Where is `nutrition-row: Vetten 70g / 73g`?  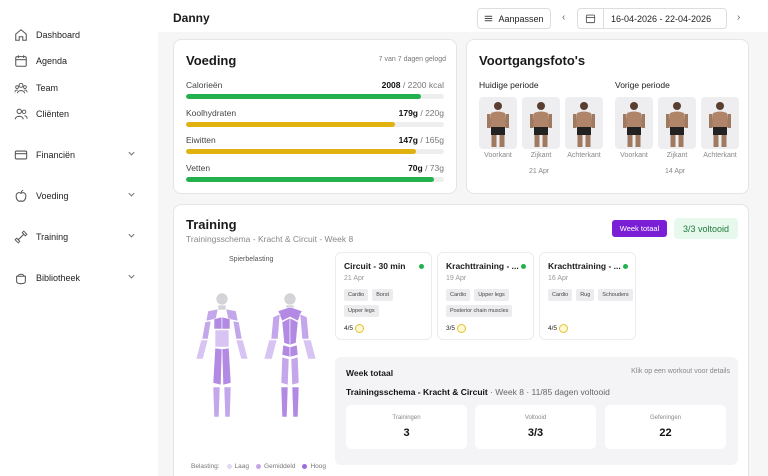 nutrition-row: Vetten 70g / 73g is located at coordinates (315, 172).